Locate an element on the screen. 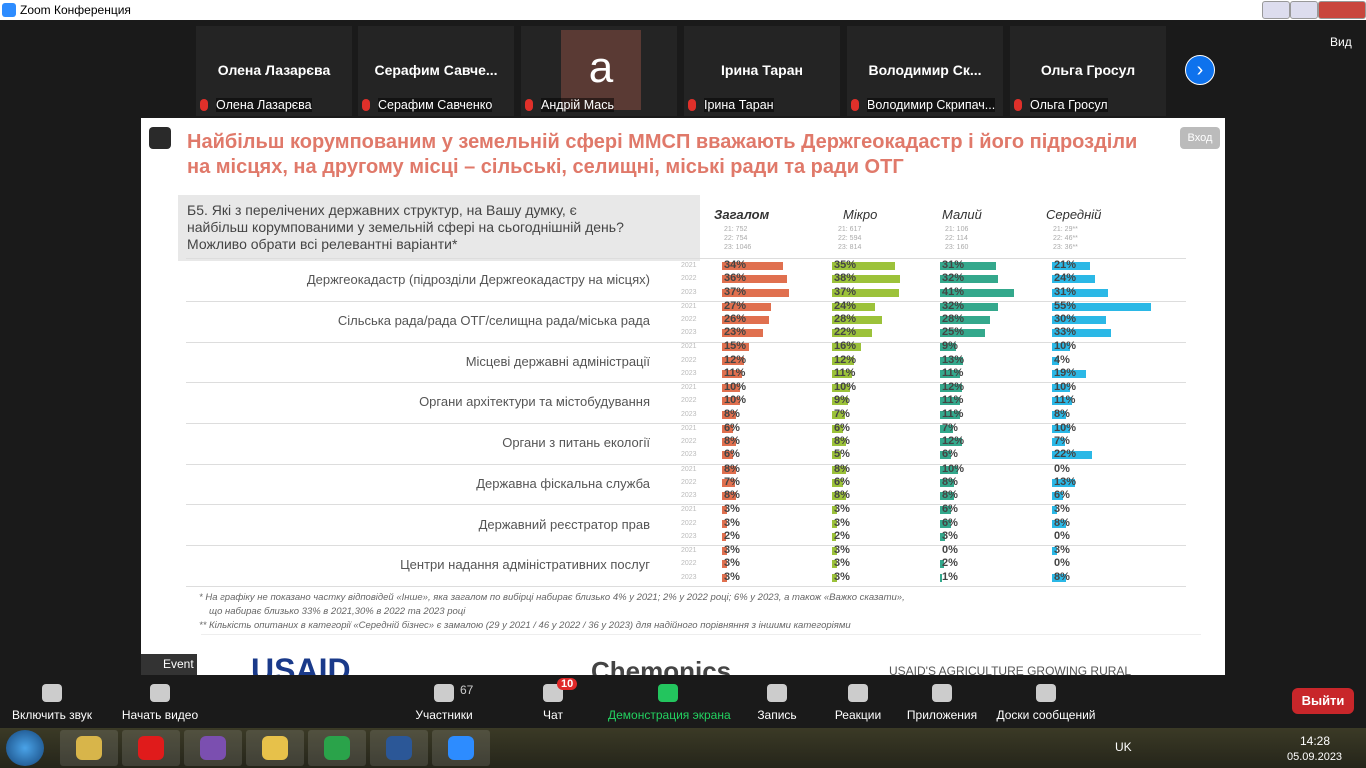 The width and height of the screenshot is (1366, 768). participant-label: Ірина Таран is located at coordinates (739, 105).